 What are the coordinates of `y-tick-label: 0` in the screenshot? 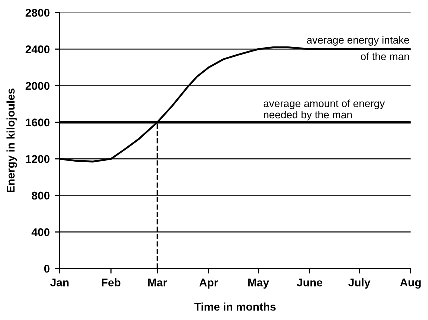 It's located at (47, 269).